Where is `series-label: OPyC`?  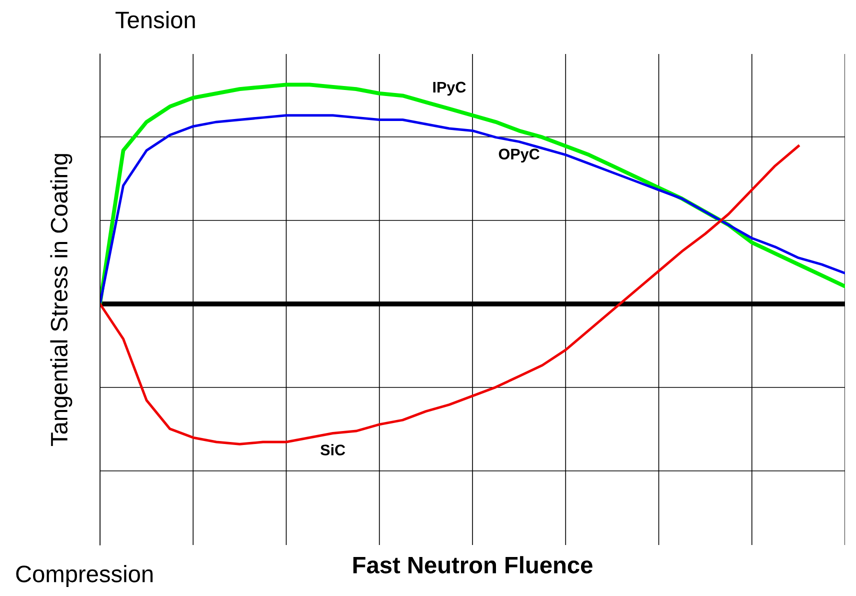
series-label: OPyC is located at coordinates (519, 155).